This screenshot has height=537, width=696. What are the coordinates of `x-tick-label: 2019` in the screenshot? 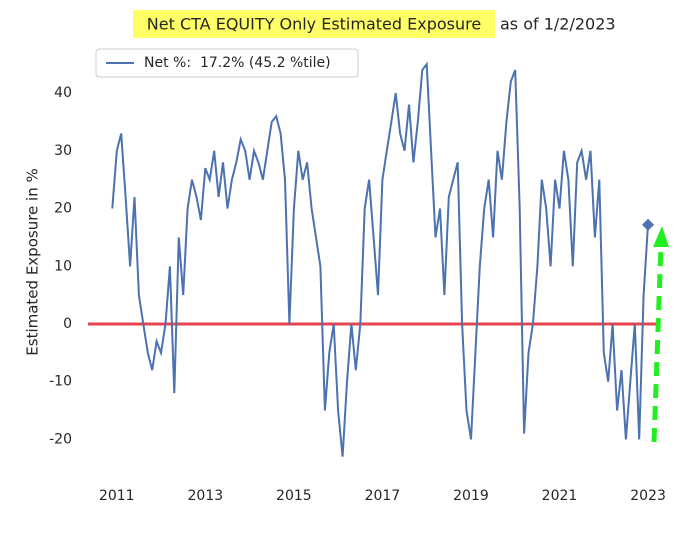 It's located at (471, 496).